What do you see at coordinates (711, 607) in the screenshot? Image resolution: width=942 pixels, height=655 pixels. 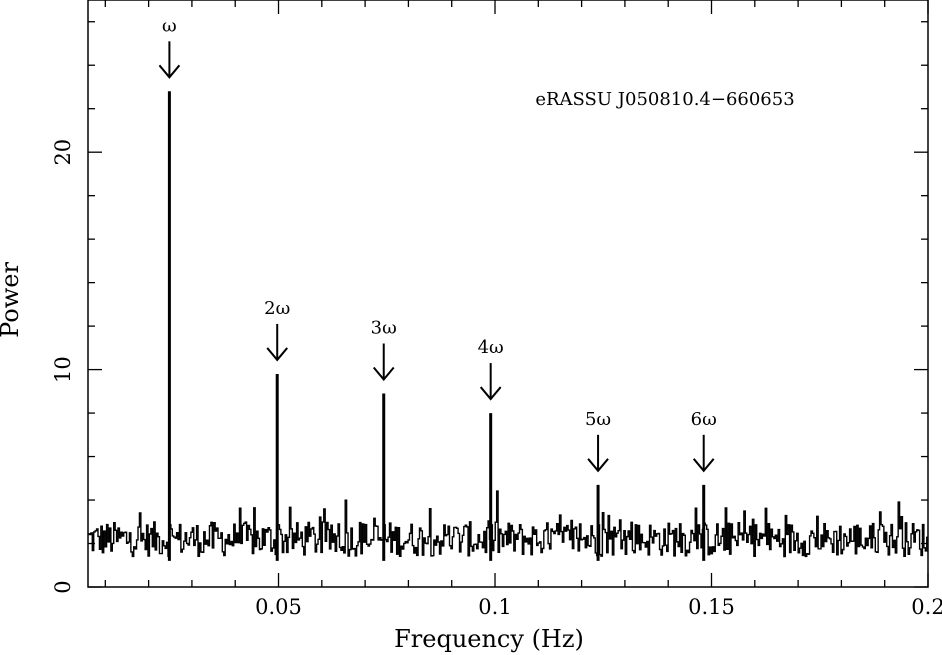 I see `x-tick-label: 0.15` at bounding box center [711, 607].